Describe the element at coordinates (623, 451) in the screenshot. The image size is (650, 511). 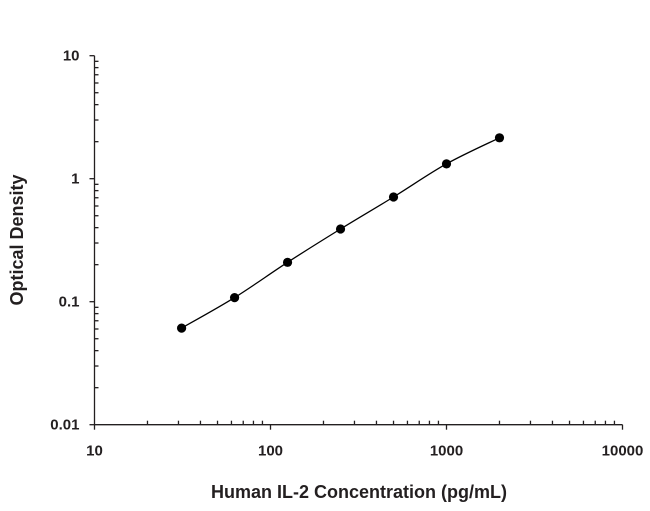
I see `x-tick-label: 10000` at that location.